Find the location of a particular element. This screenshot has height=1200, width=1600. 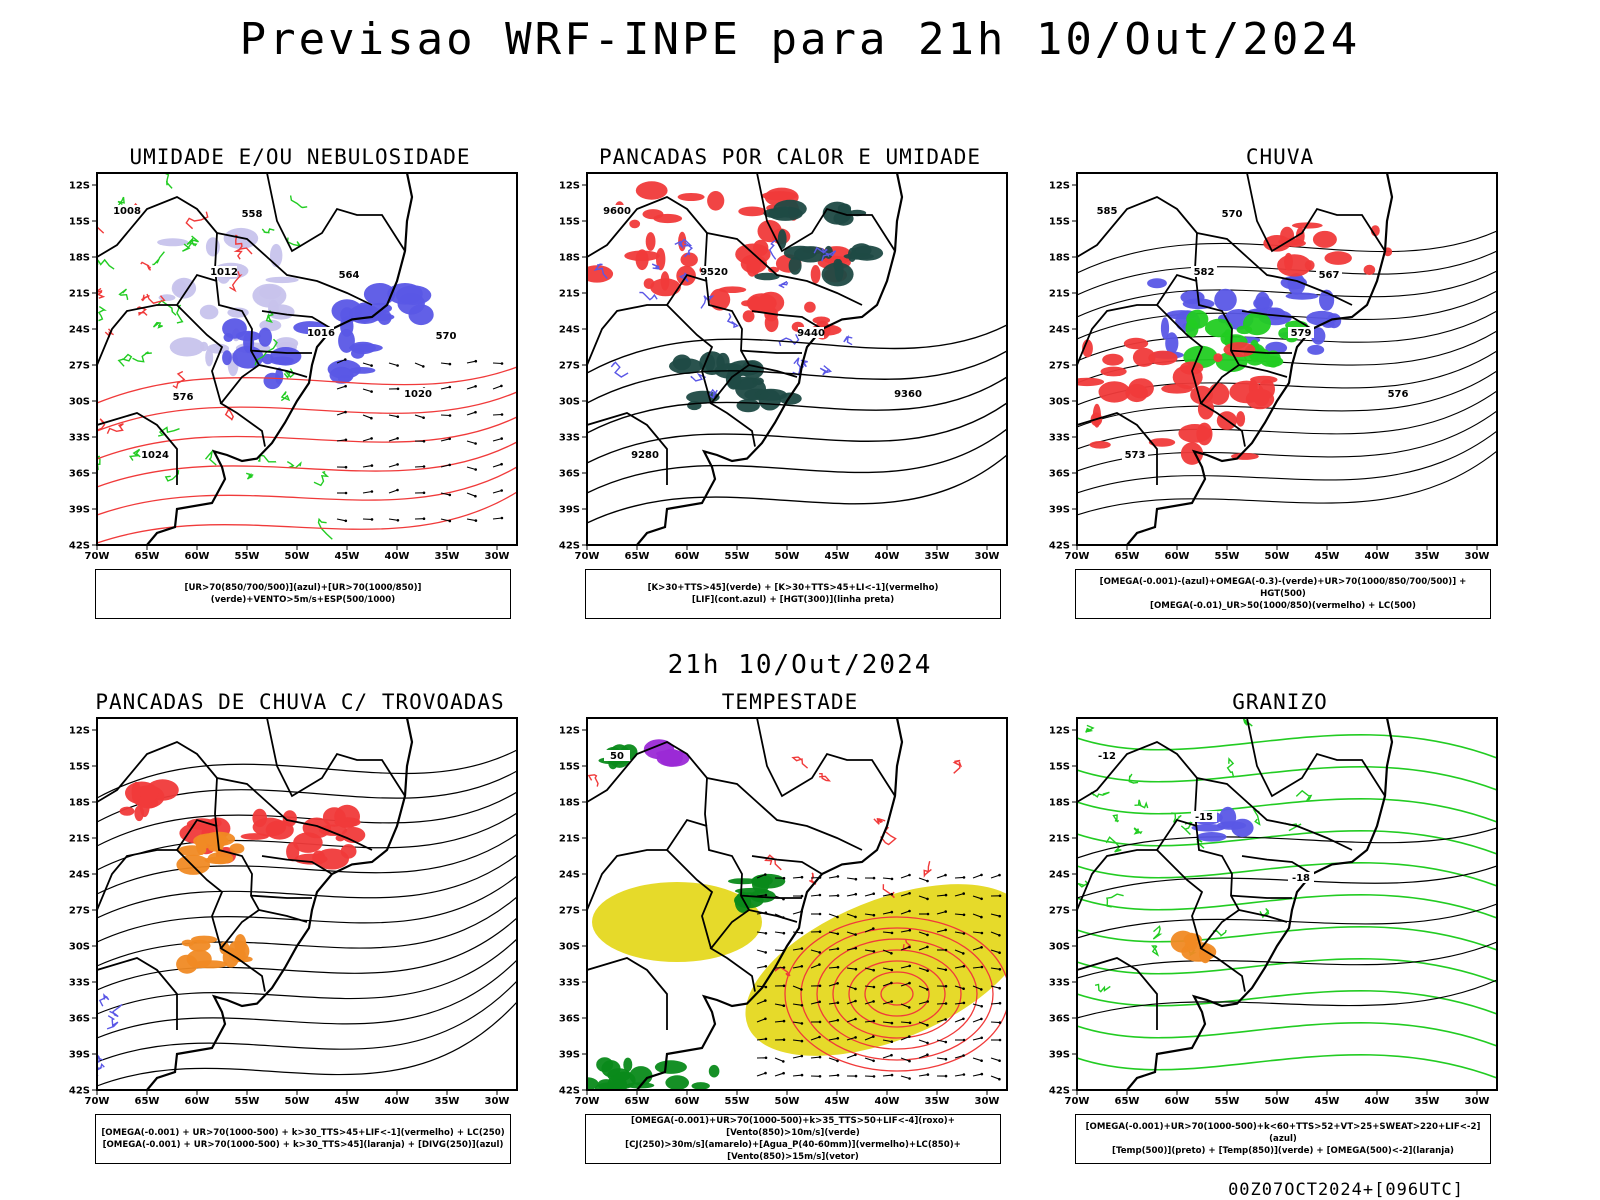

lat-label: 12S is located at coordinates (569, 731).